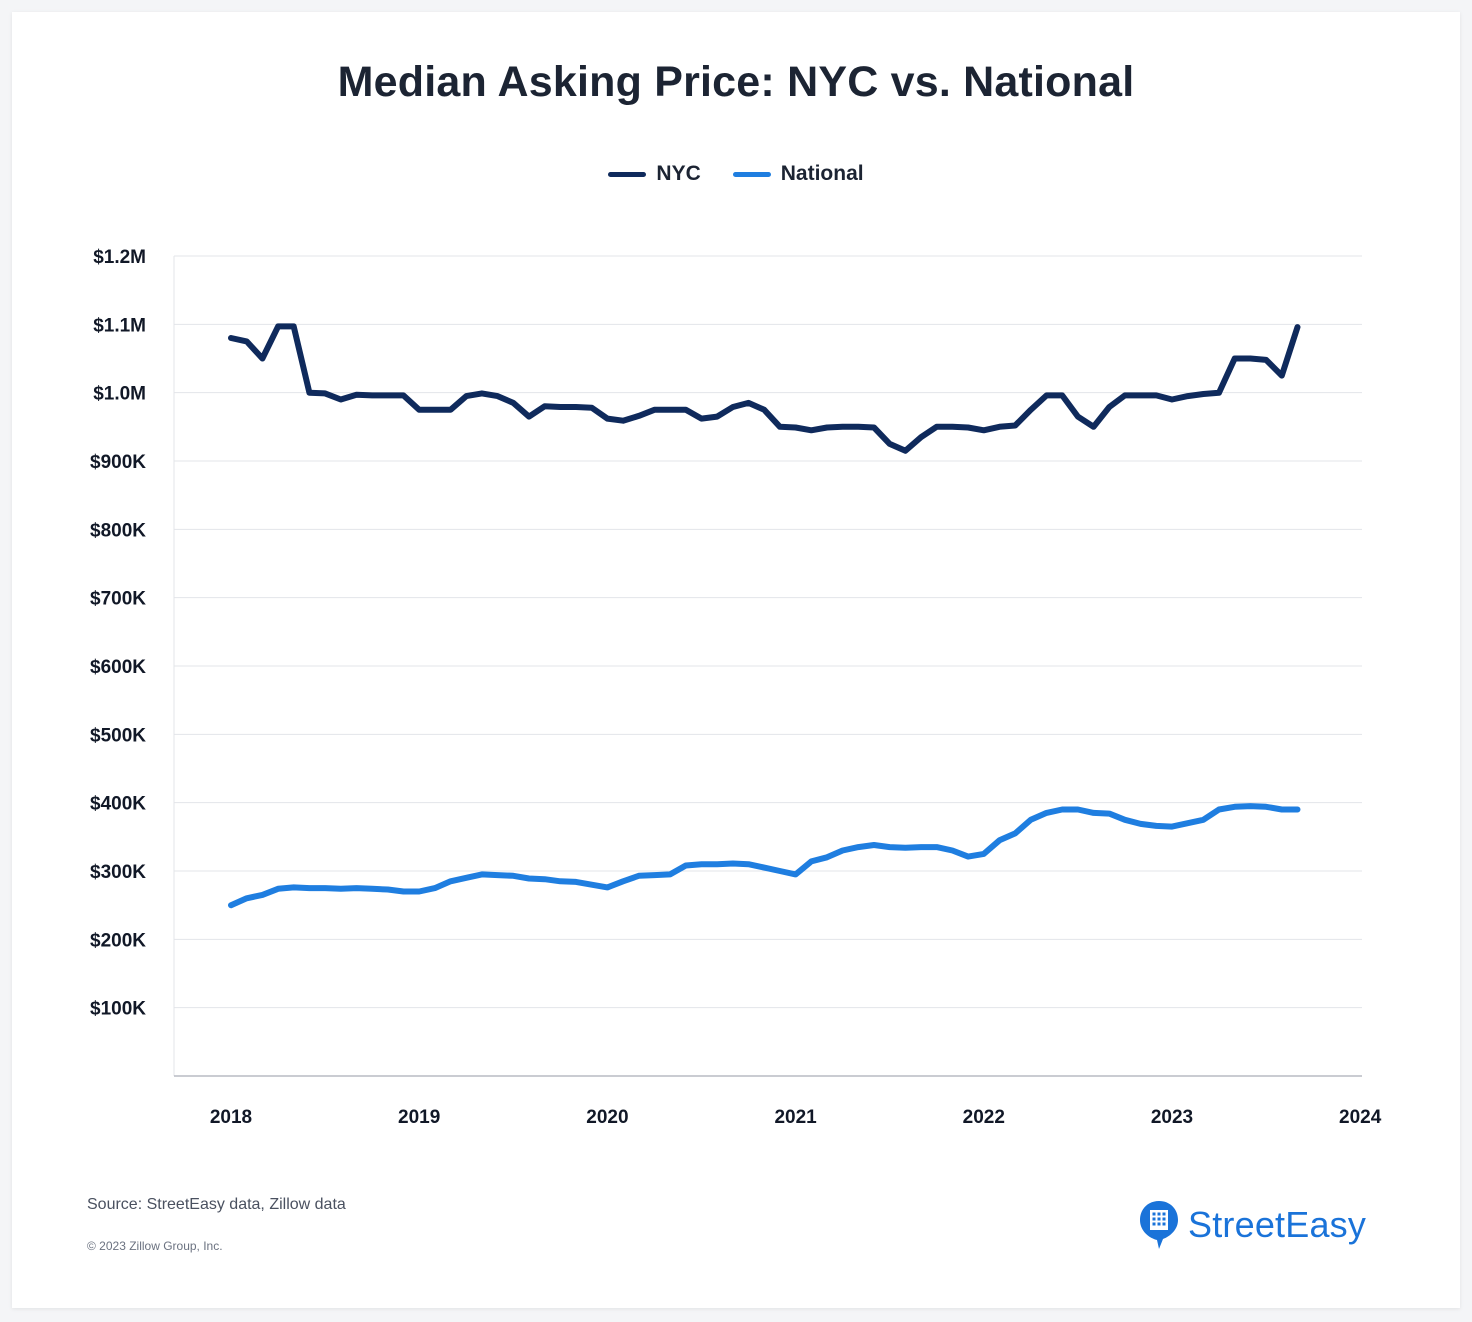 This screenshot has height=1322, width=1472. What do you see at coordinates (119, 394) in the screenshot?
I see `y-tick-label: $1.0M` at bounding box center [119, 394].